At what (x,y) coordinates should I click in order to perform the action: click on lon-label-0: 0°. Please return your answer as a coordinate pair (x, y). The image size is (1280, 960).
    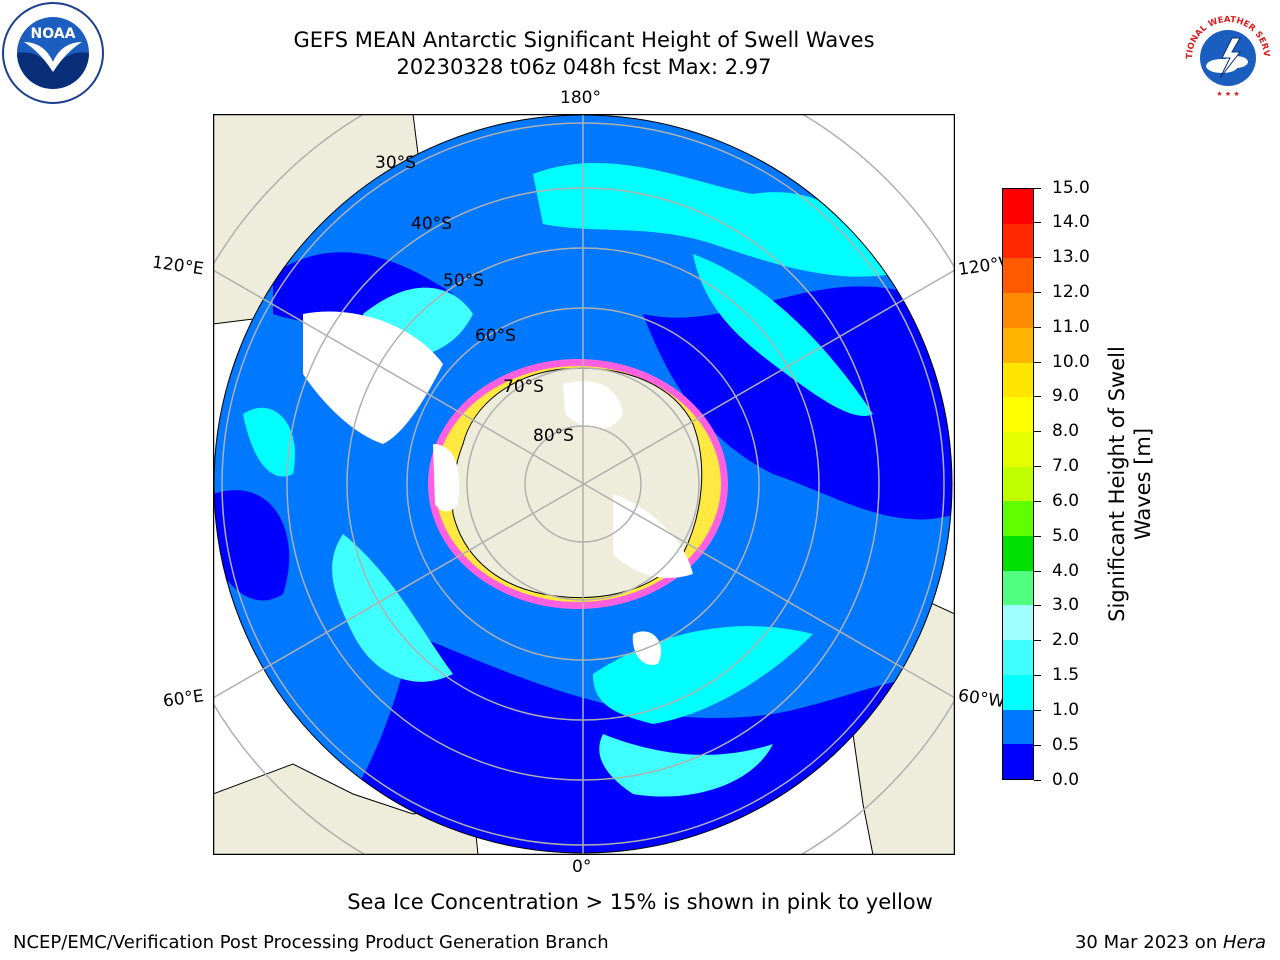
    Looking at the image, I should click on (582, 867).